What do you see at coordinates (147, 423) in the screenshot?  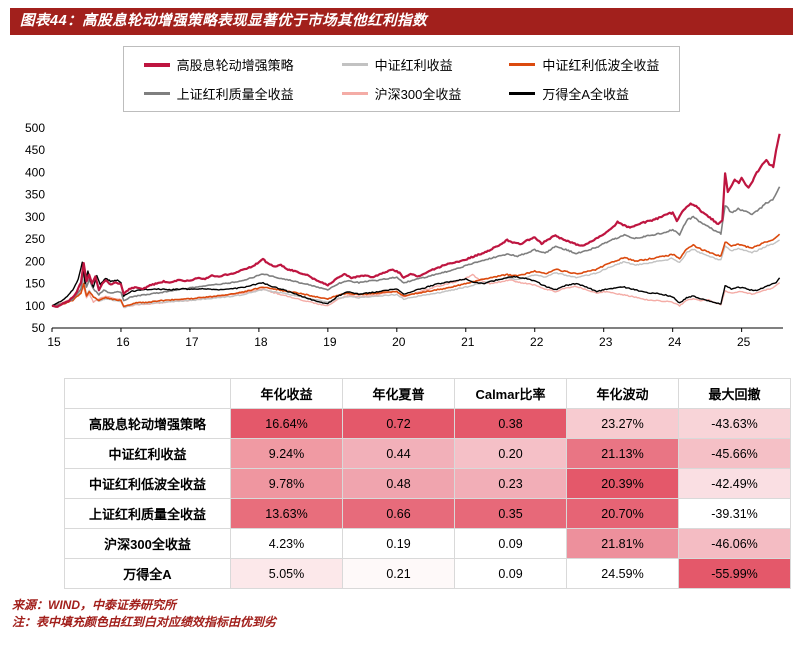 I see `row-label: 高股息轮动增强策略` at bounding box center [147, 423].